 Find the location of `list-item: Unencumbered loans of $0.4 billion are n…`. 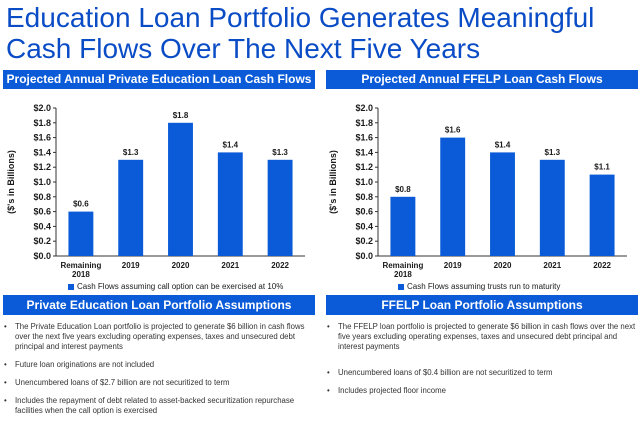

list-item: Unencumbered loans of $0.4 billion are n… is located at coordinates (482, 373).